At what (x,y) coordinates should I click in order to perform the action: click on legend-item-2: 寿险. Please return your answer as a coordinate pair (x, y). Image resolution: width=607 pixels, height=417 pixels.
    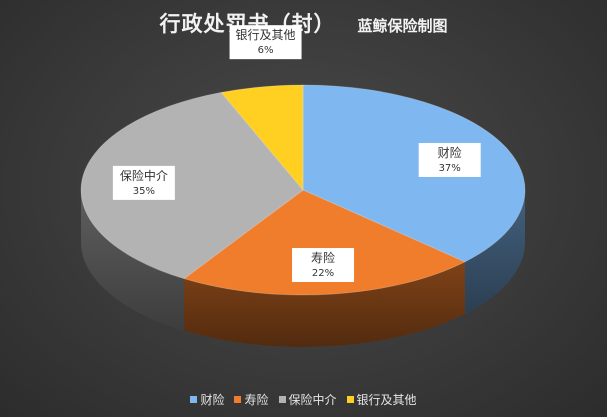
    Looking at the image, I should click on (251, 399).